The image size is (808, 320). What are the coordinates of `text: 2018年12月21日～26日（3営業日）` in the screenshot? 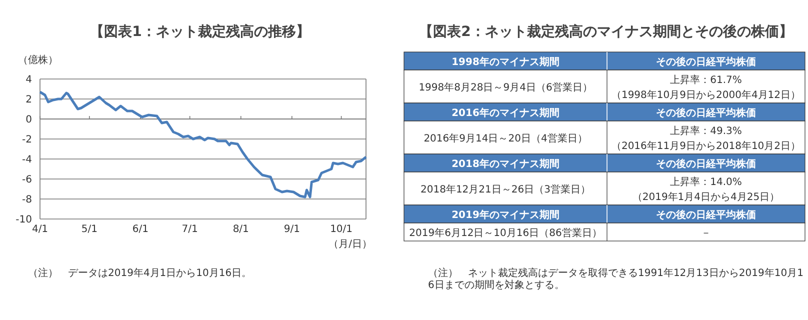 It's located at (505, 190).